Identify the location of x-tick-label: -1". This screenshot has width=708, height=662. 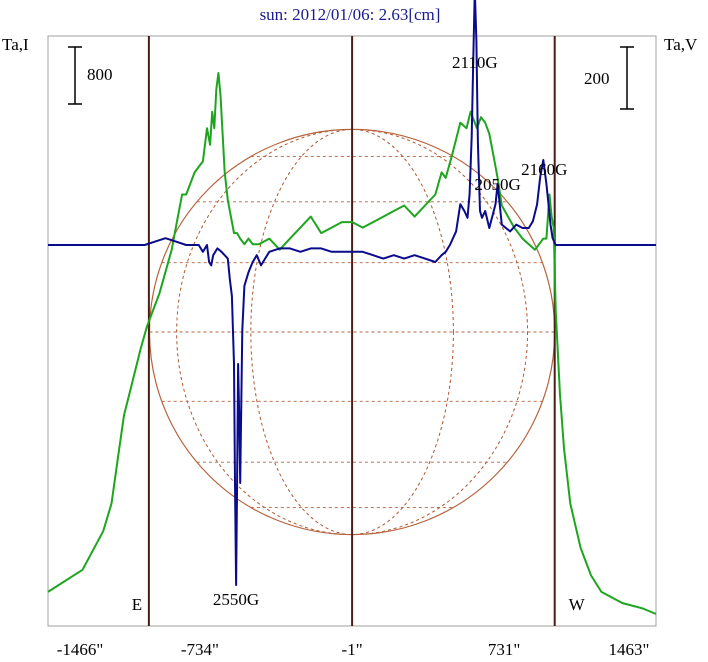
(352, 649).